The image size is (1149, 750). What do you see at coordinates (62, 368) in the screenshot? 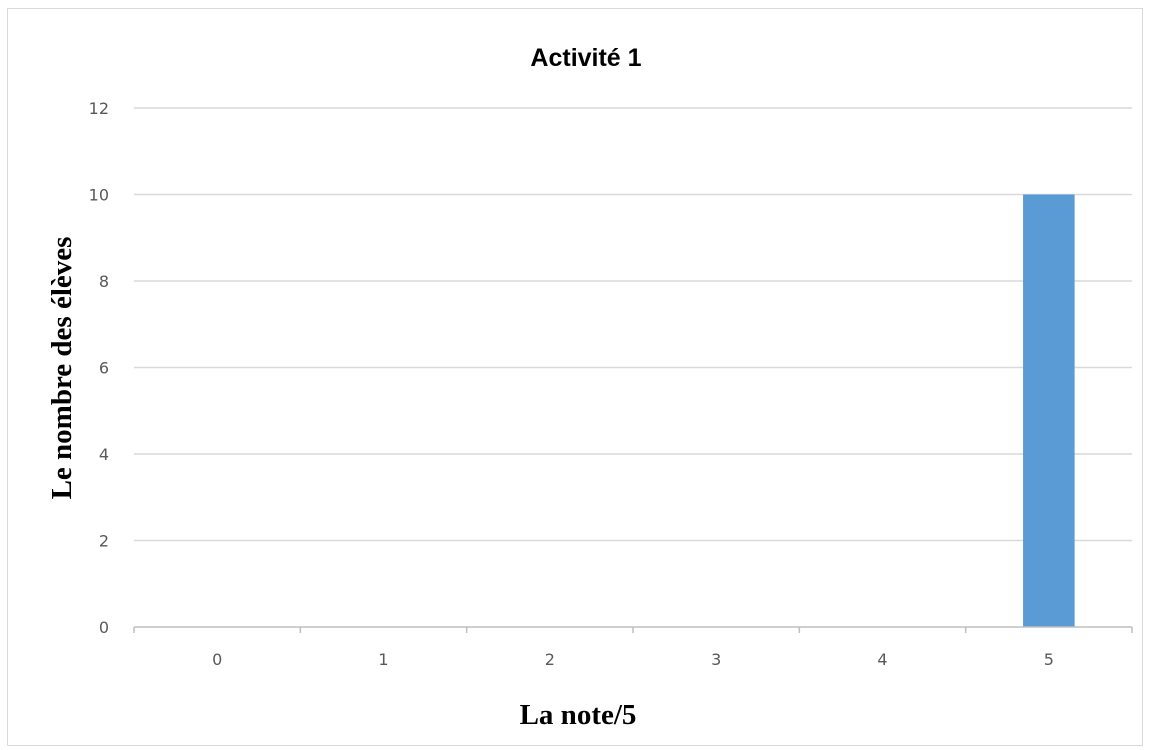
I see `y-axis-title: Le nombre des élèves` at bounding box center [62, 368].